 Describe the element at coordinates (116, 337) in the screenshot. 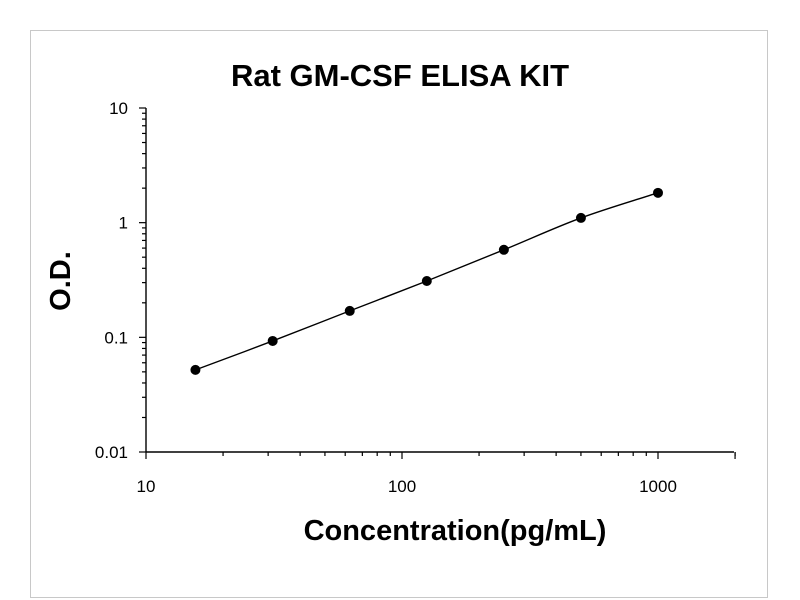

I see `y-tick-label: 0.1` at that location.